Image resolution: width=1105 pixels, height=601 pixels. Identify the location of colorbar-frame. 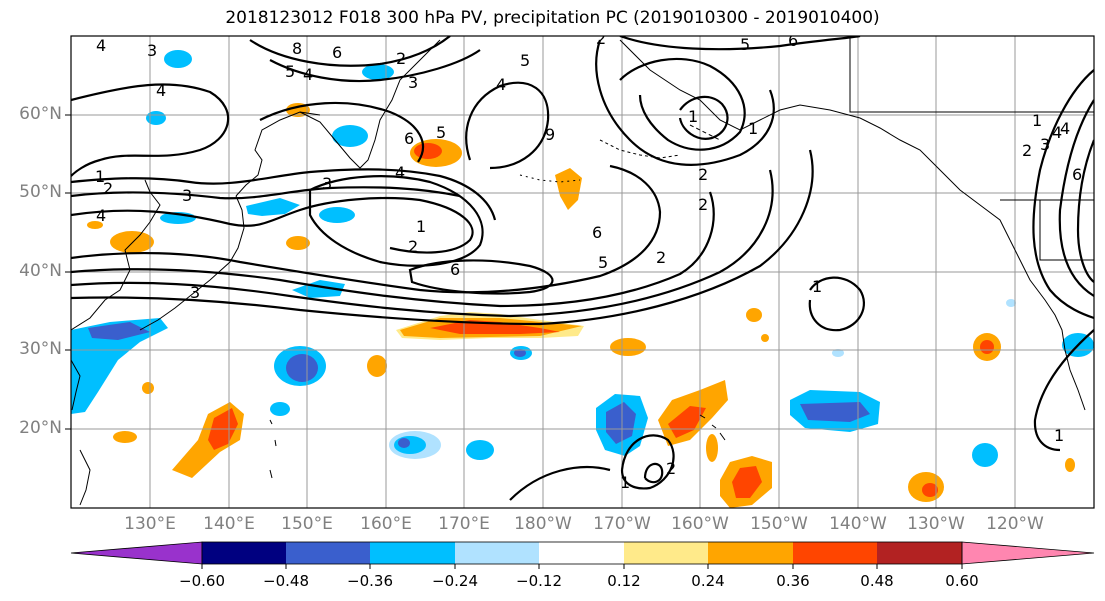
(582, 553).